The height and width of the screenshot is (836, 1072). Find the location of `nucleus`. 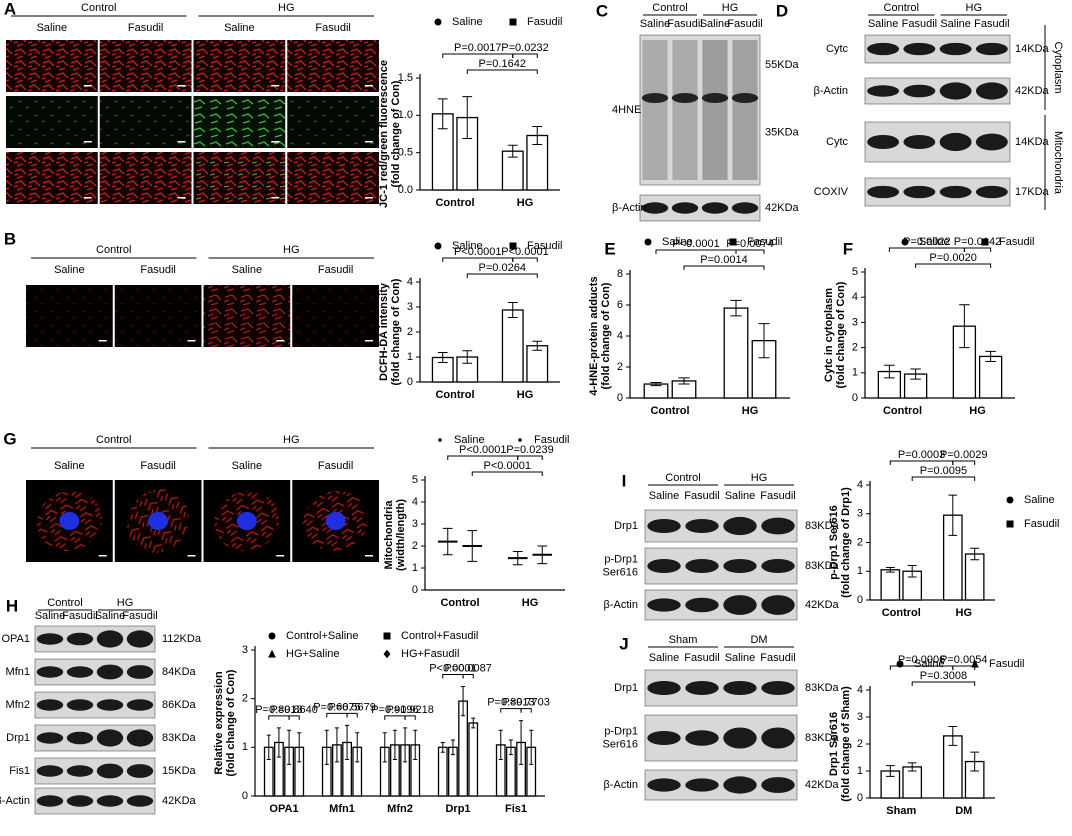

nucleus is located at coordinates (335, 521).